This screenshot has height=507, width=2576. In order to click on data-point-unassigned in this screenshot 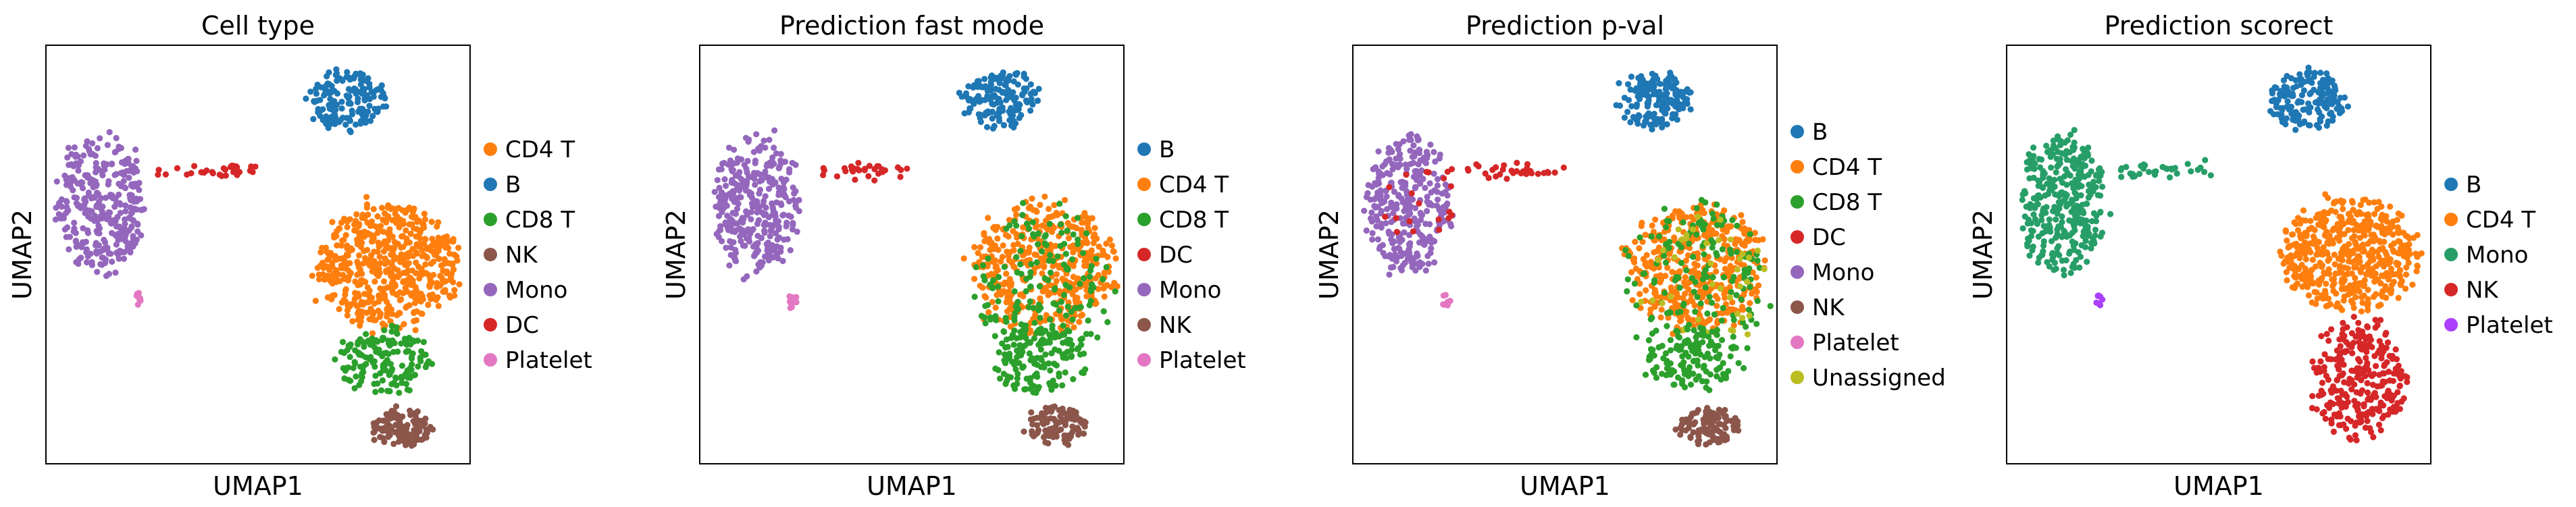, I will do `click(1749, 315)`.